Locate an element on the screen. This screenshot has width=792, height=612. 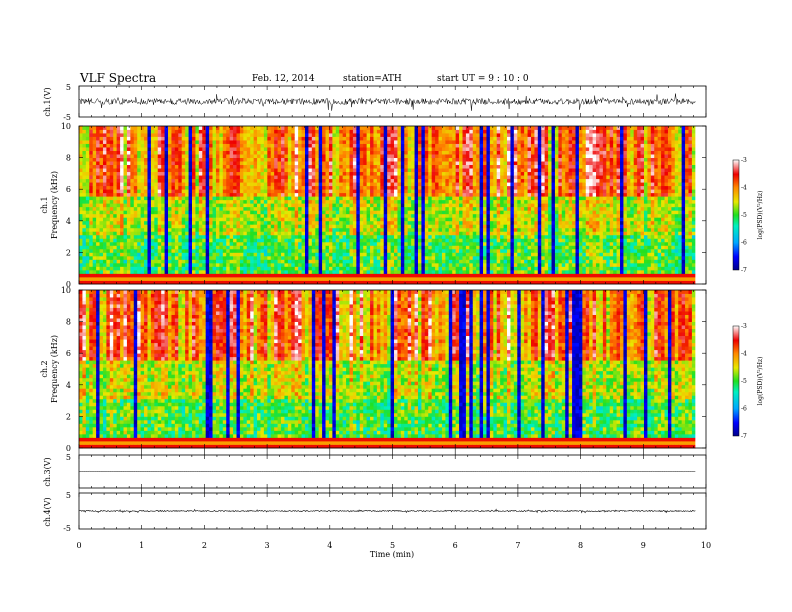
cb1-ticks-label--6: -6 is located at coordinates (744, 243).